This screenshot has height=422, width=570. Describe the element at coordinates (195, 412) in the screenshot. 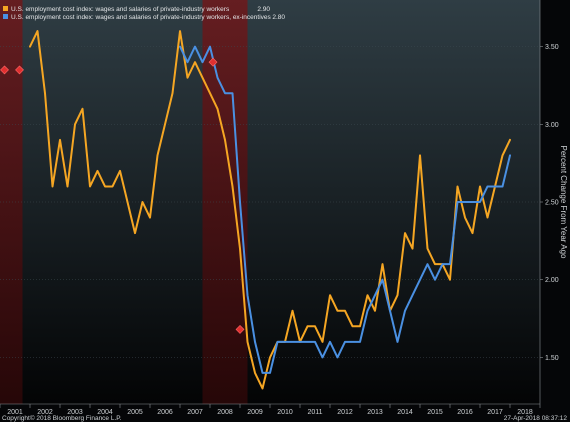

I see `x-tick-label: 2007` at that location.